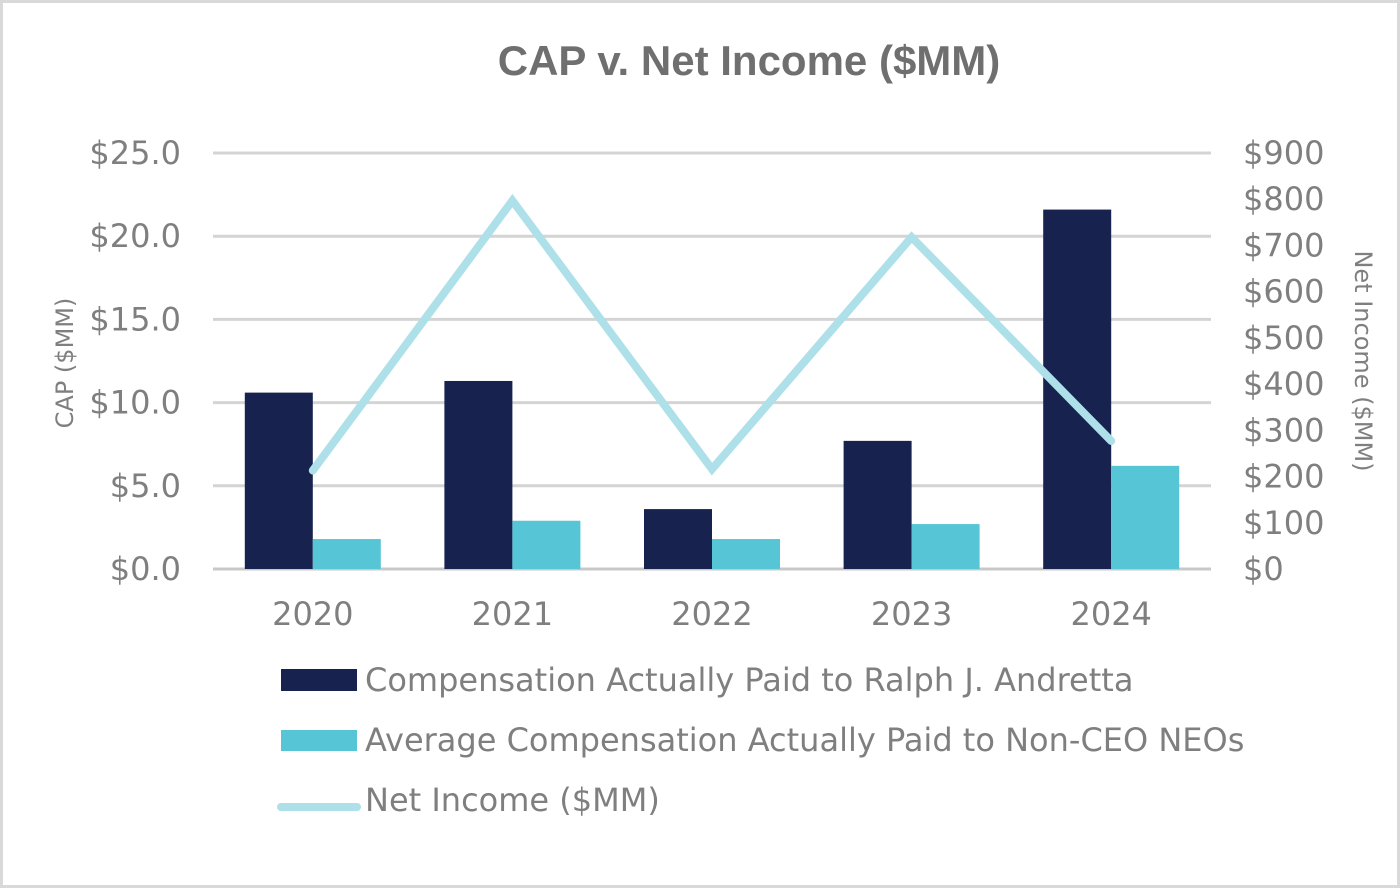  What do you see at coordinates (1263, 569) in the screenshot?
I see `right-tick-label: $0` at bounding box center [1263, 569].